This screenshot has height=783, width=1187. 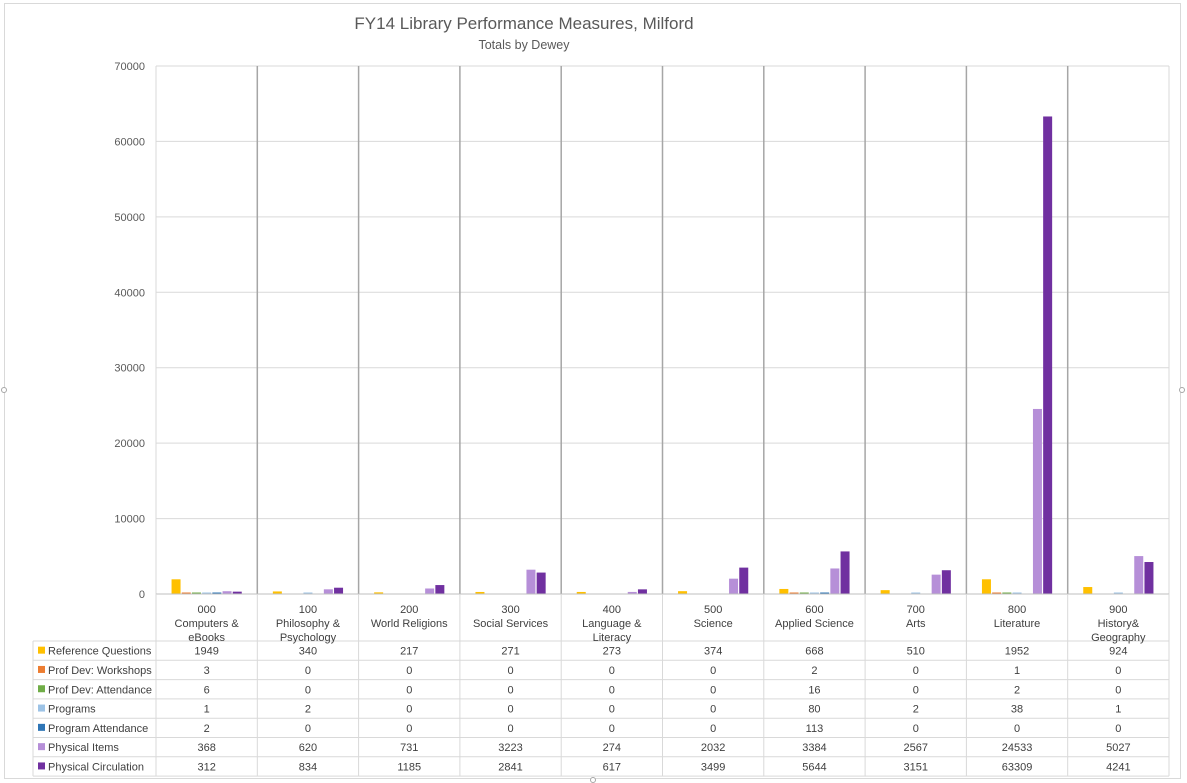 What do you see at coordinates (1118, 748) in the screenshot?
I see `data-table-cell: 5027` at bounding box center [1118, 748].